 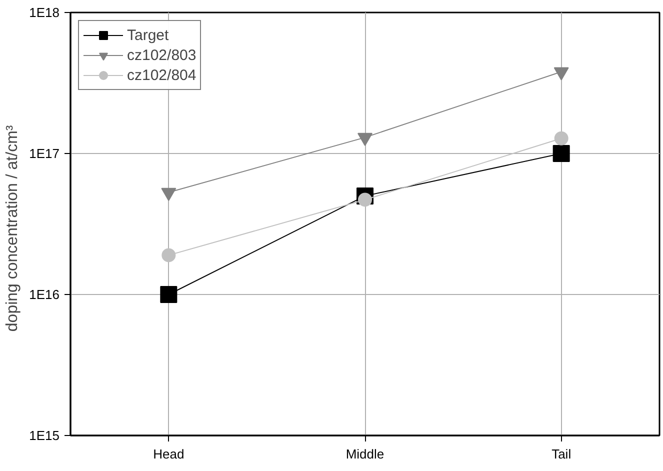 I want to click on y-tick-label: 1E18, so click(x=44, y=12).